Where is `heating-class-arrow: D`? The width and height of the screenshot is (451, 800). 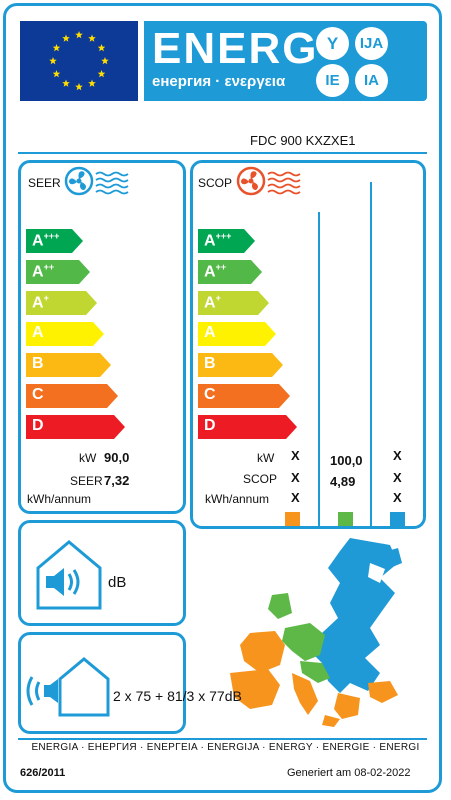 heating-class-arrow: D is located at coordinates (248, 429).